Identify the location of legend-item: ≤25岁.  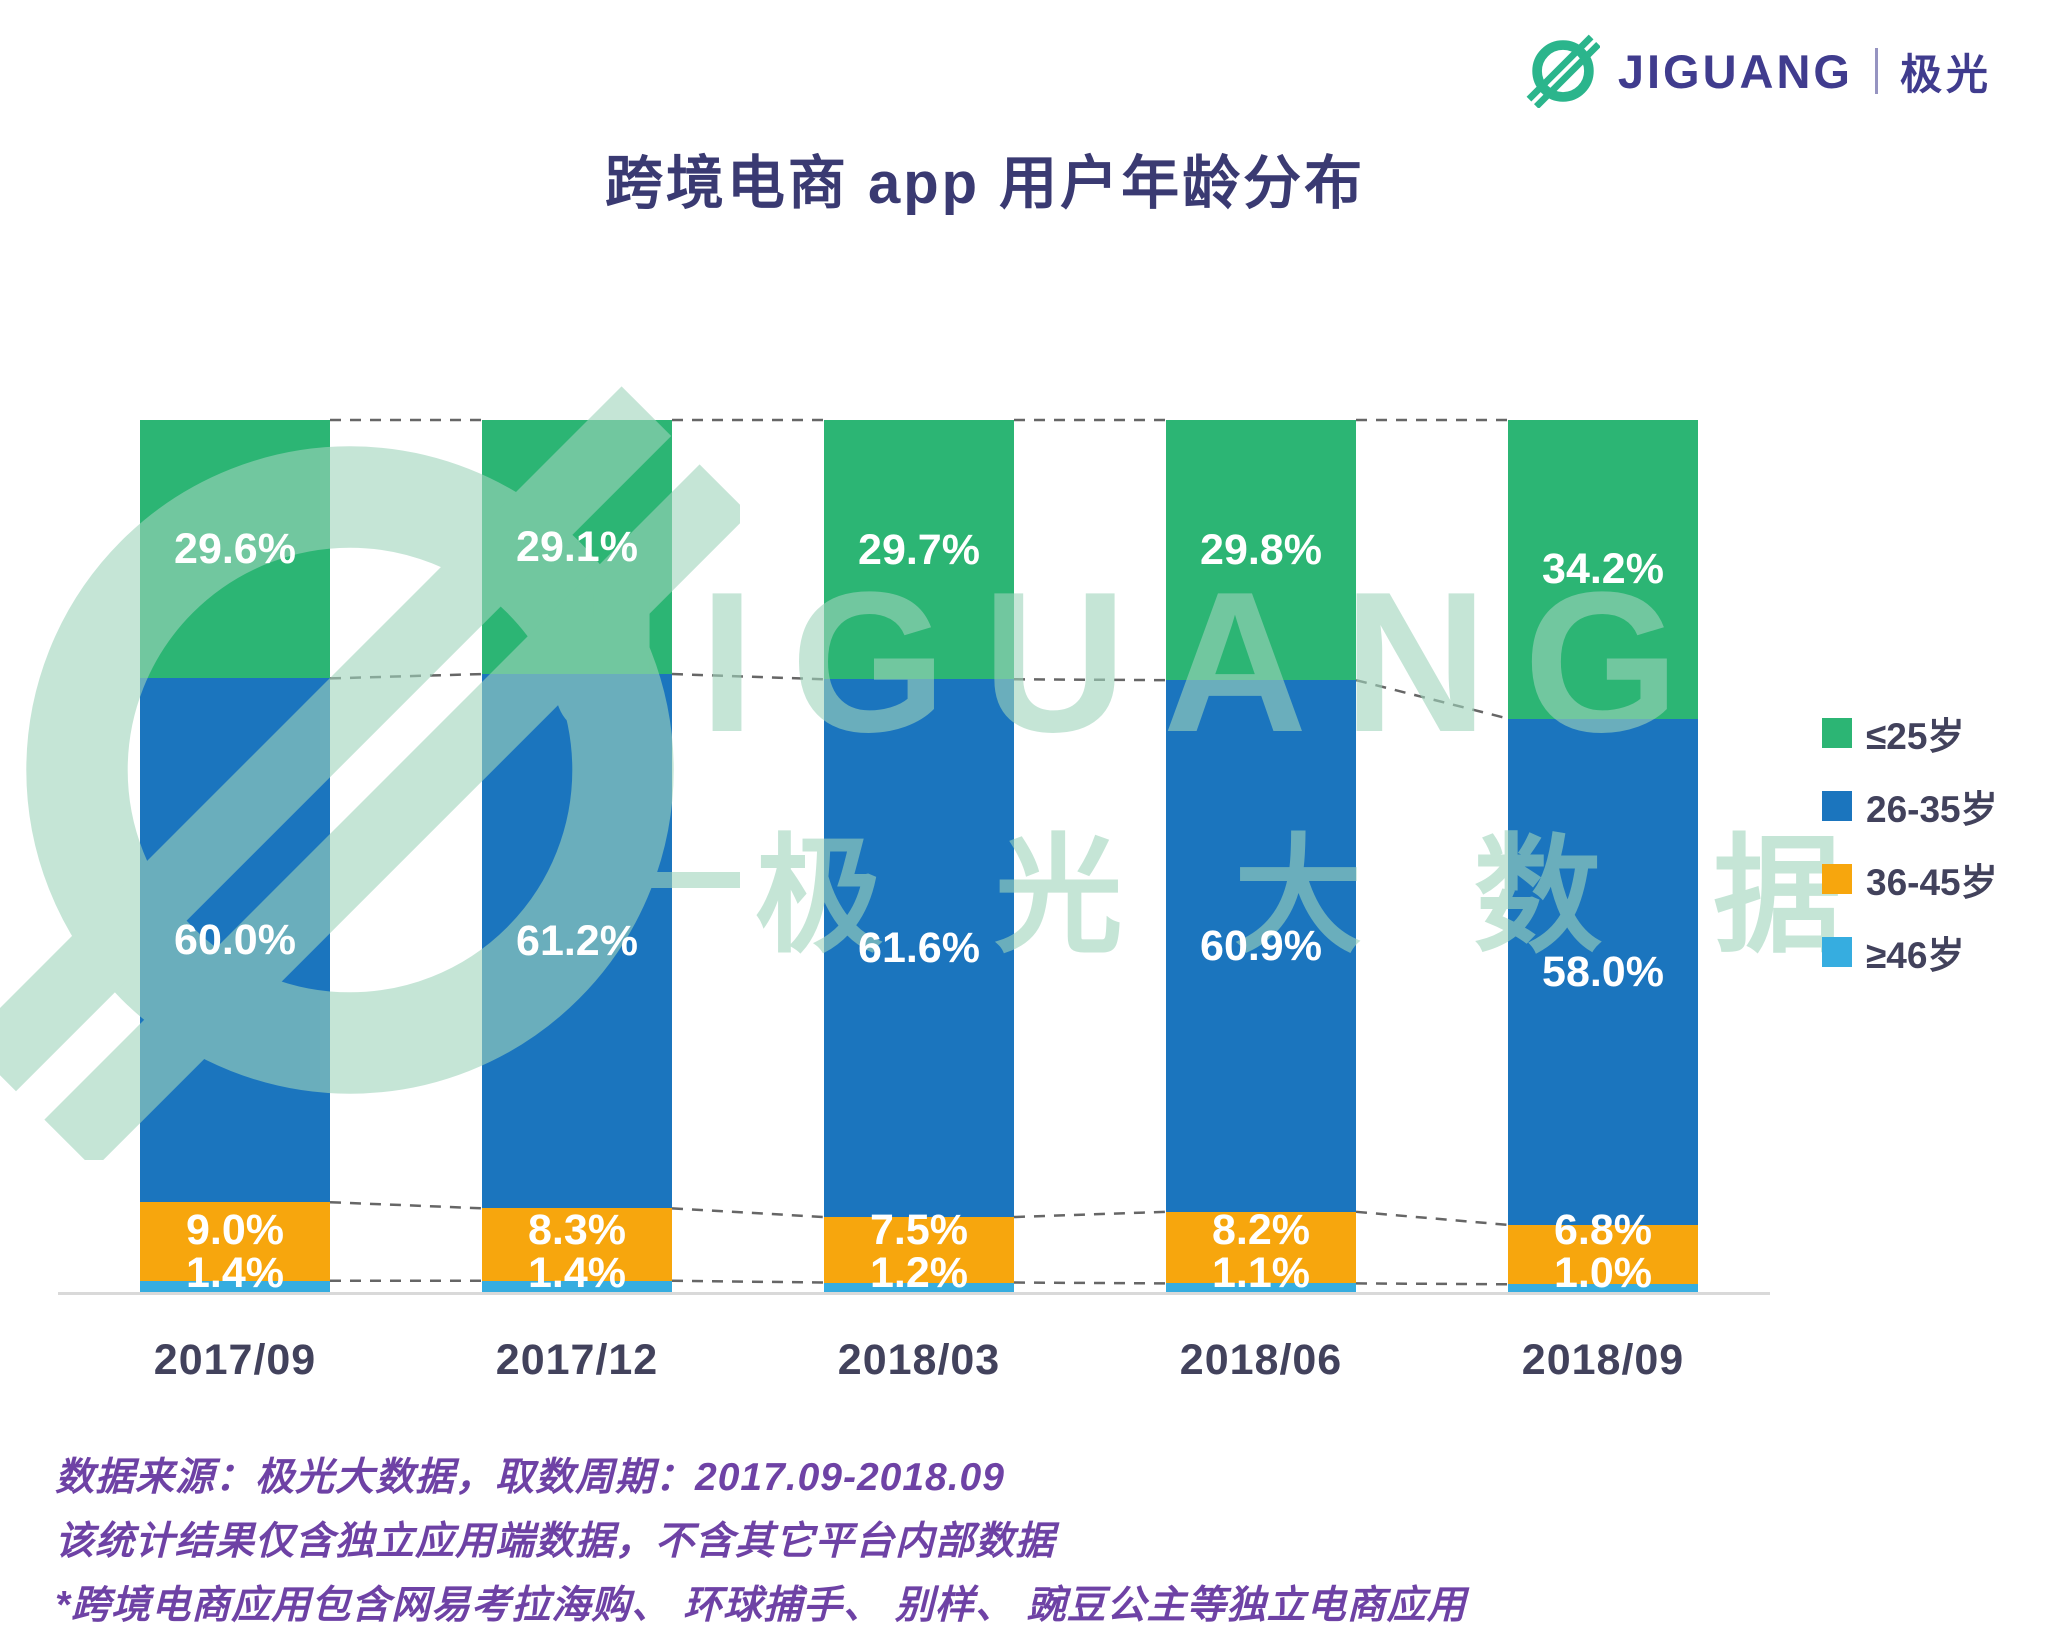
(1910, 734).